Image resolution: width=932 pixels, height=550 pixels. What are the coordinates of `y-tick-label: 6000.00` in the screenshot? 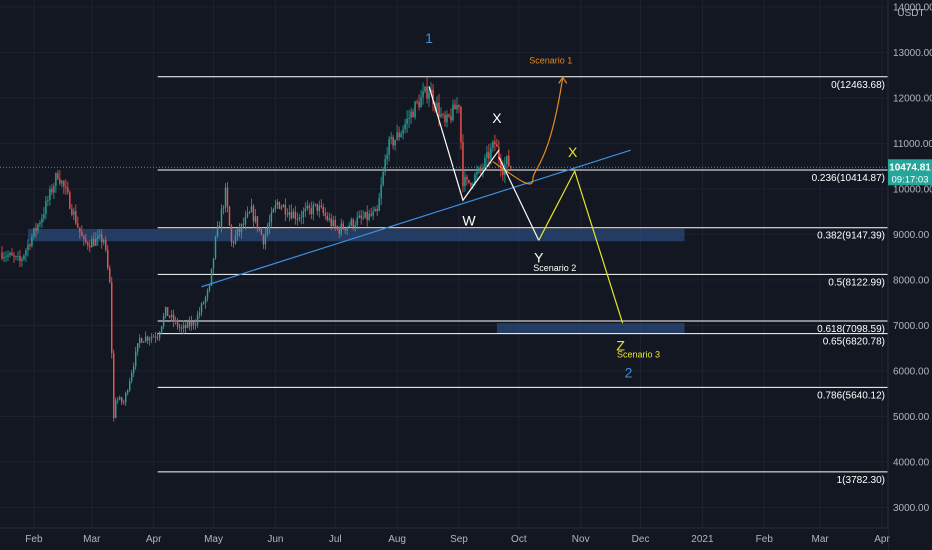 It's located at (911, 371).